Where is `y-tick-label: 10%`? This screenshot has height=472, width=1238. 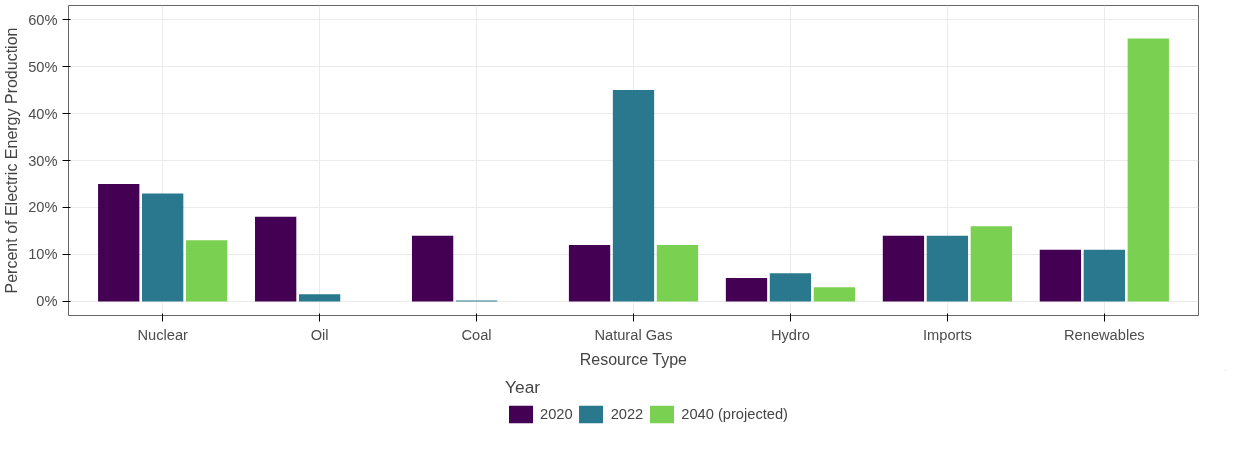 y-tick-label: 10% is located at coordinates (43, 254).